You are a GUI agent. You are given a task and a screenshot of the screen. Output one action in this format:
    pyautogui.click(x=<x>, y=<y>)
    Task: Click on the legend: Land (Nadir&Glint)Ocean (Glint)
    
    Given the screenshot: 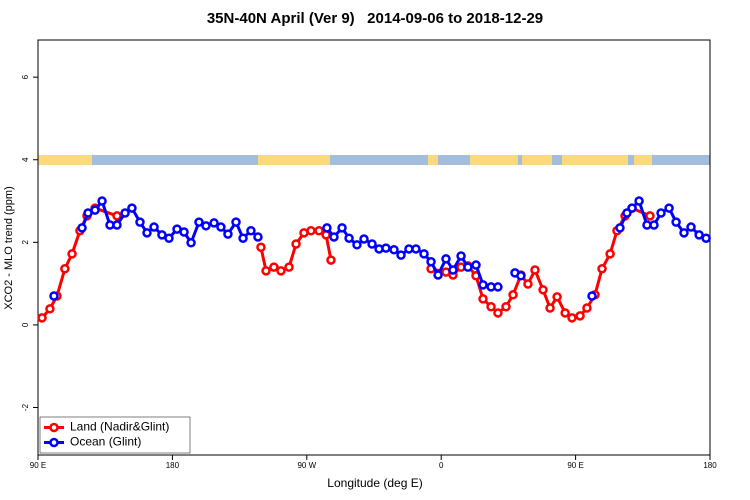 What is the action you would take?
    pyautogui.click(x=115, y=435)
    